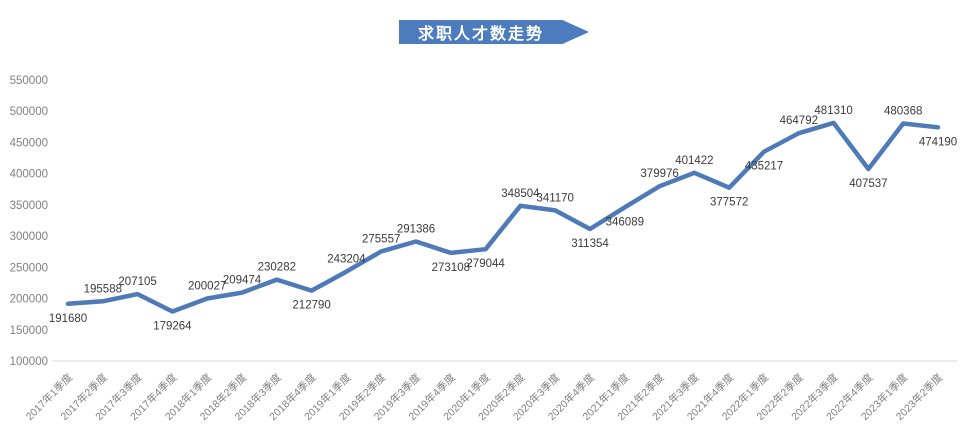 The height and width of the screenshot is (436, 975). Describe the element at coordinates (381, 239) in the screenshot. I see `data-label: 275557` at that location.